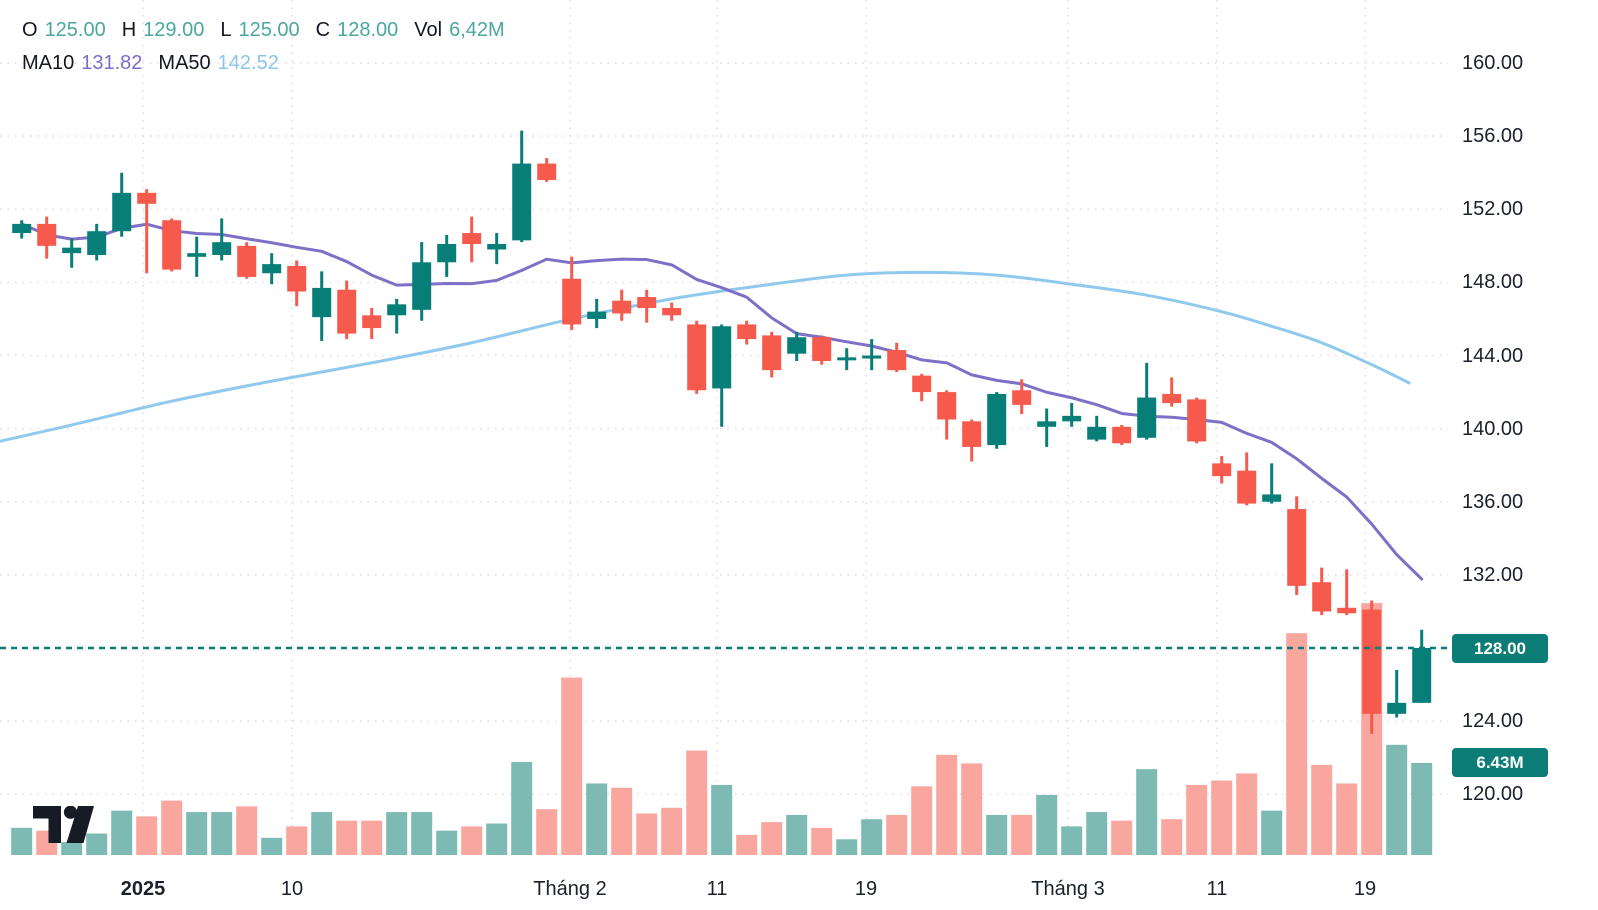  I want to click on low-value: 125.00, so click(269, 30).